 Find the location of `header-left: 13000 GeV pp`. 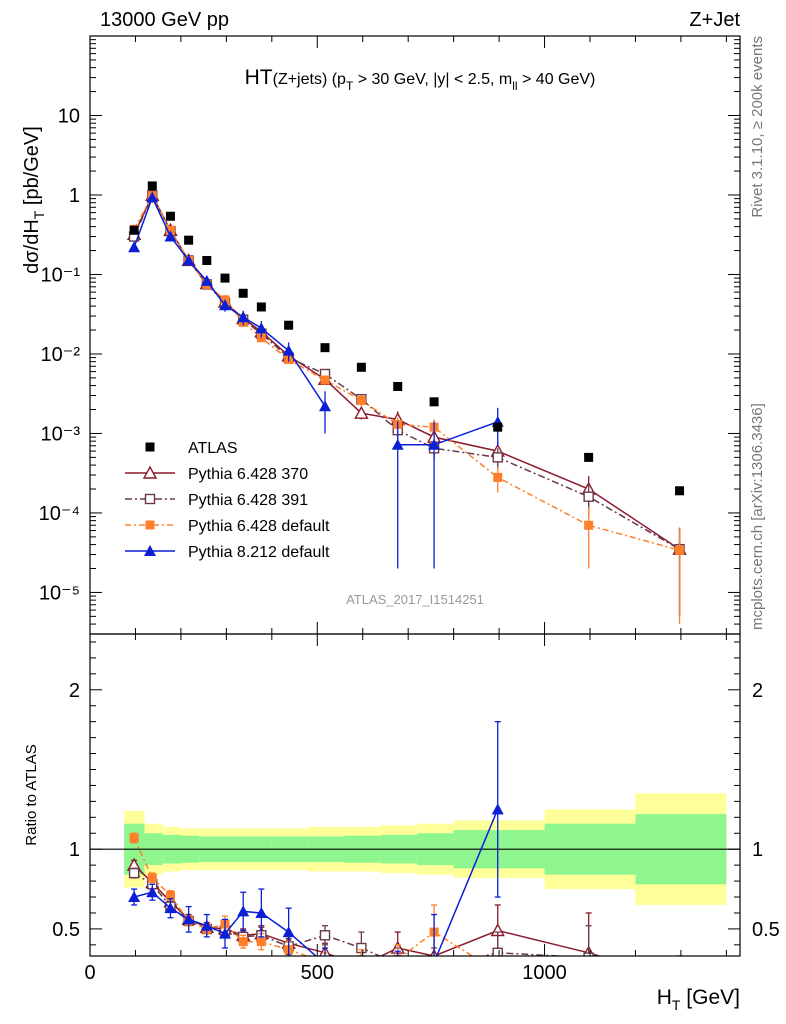

header-left: 13000 GeV pp is located at coordinates (164, 20).